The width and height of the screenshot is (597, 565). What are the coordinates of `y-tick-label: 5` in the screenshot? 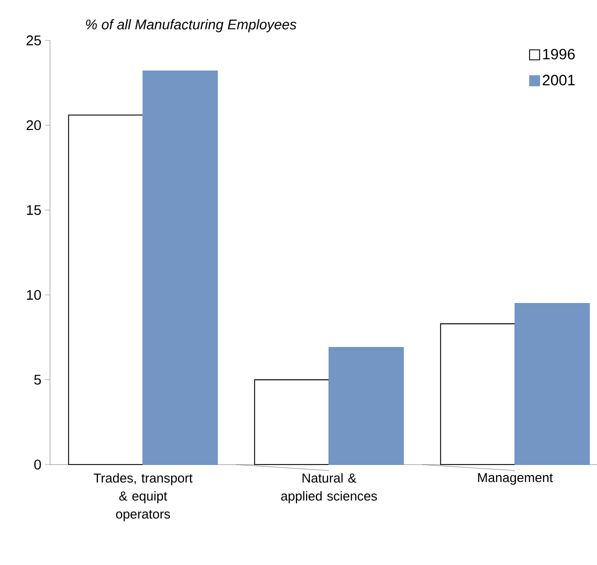 It's located at (37, 379).